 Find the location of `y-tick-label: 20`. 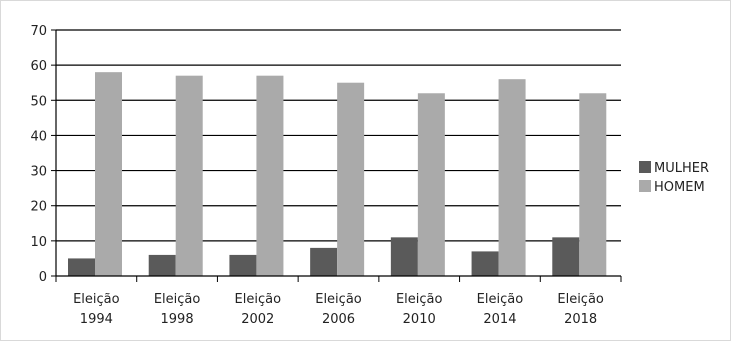

y-tick-label: 20 is located at coordinates (38, 207).